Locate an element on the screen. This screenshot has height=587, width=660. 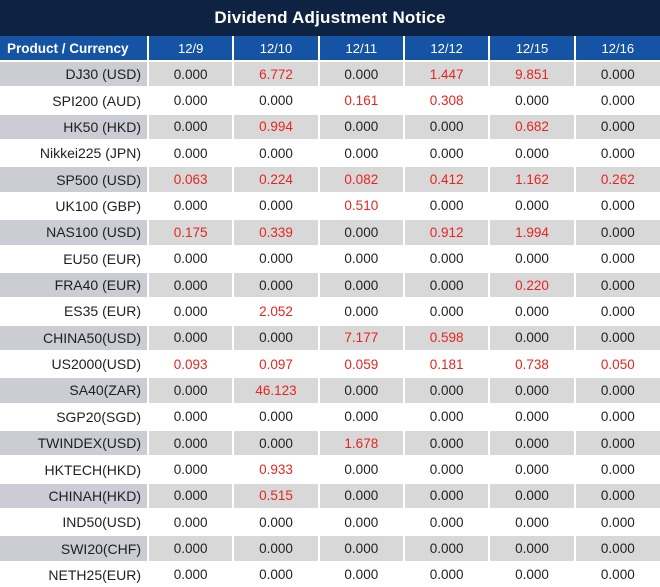
value-cell: 0.059 is located at coordinates (361, 364).